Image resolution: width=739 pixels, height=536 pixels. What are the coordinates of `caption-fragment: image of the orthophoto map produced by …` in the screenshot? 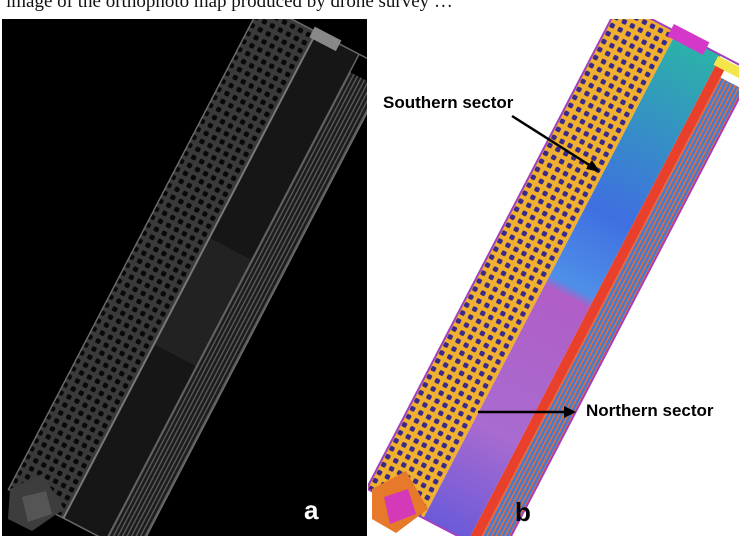 It's located at (229, 6).